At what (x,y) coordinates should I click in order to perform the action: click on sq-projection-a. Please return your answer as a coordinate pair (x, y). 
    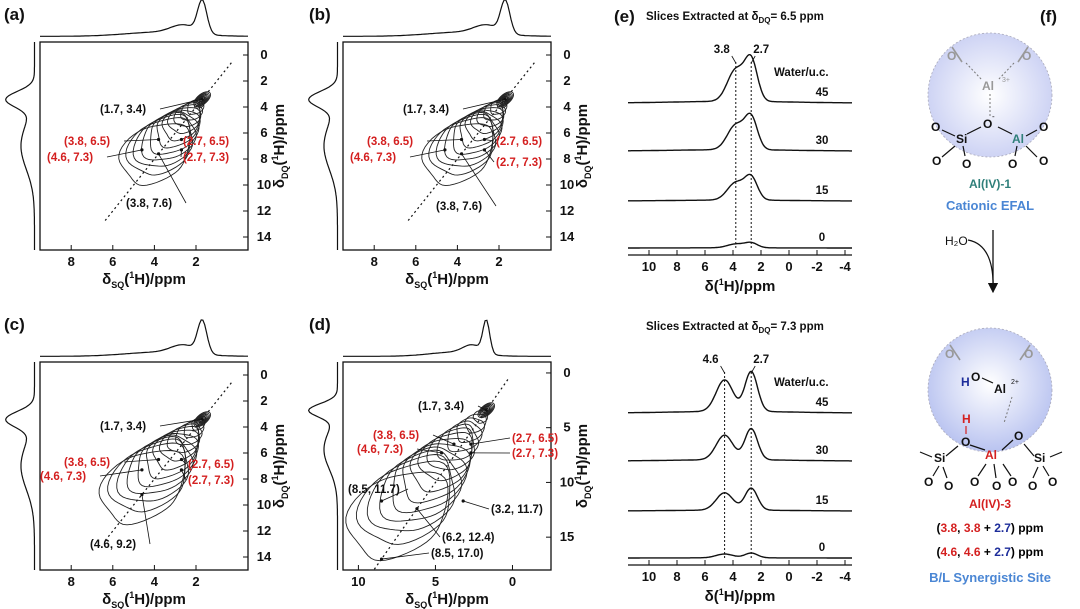
    Looking at the image, I should click on (144, 18).